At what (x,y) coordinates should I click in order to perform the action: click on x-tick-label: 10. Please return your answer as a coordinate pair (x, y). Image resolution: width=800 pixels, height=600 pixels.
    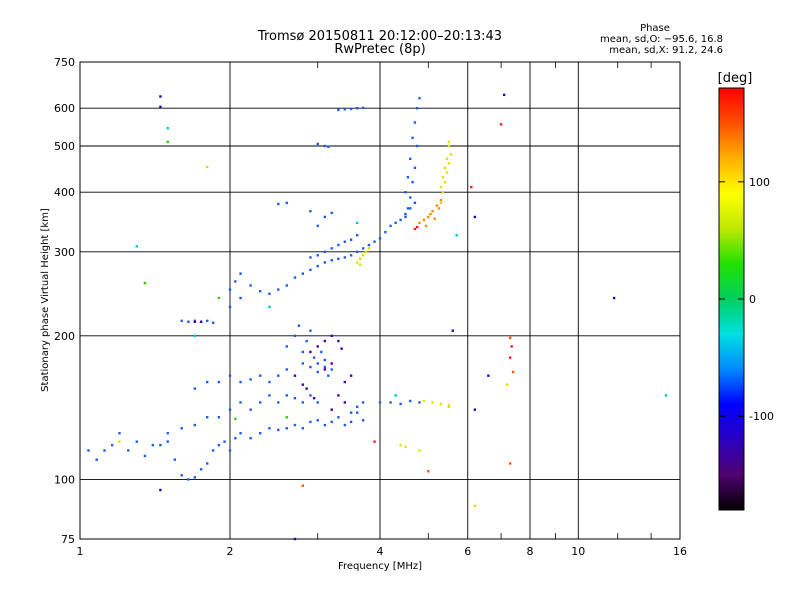
    Looking at the image, I should click on (578, 551).